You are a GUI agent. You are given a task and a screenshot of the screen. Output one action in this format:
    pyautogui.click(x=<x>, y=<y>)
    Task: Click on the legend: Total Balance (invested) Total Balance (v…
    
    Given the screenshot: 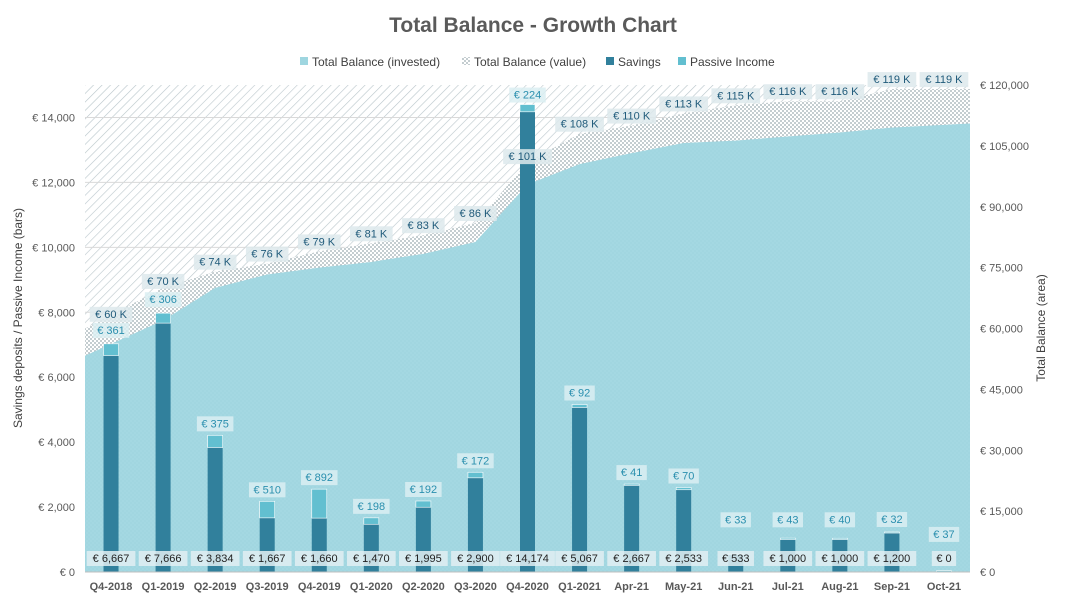 What is the action you would take?
    pyautogui.click(x=537, y=62)
    